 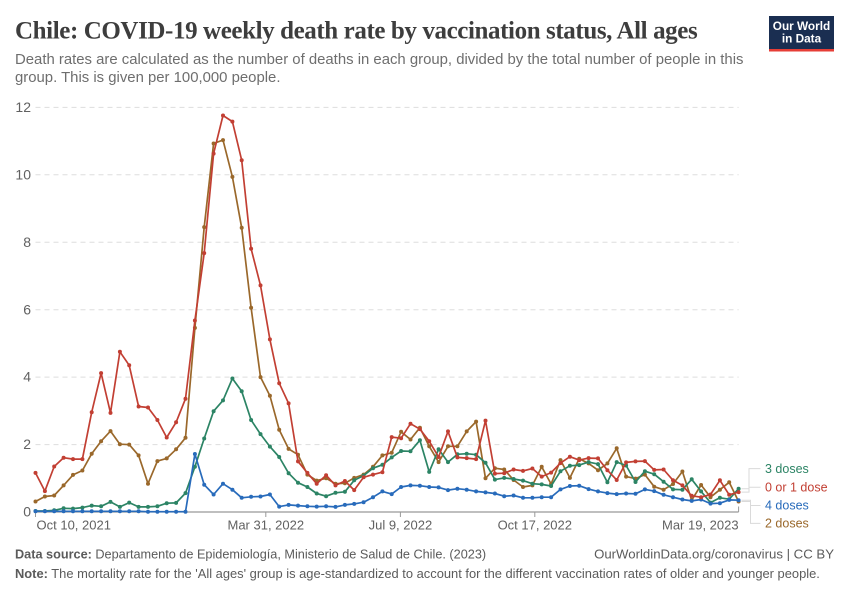 What do you see at coordinates (23, 174) in the screenshot?
I see `svg-text: 10` at bounding box center [23, 174].